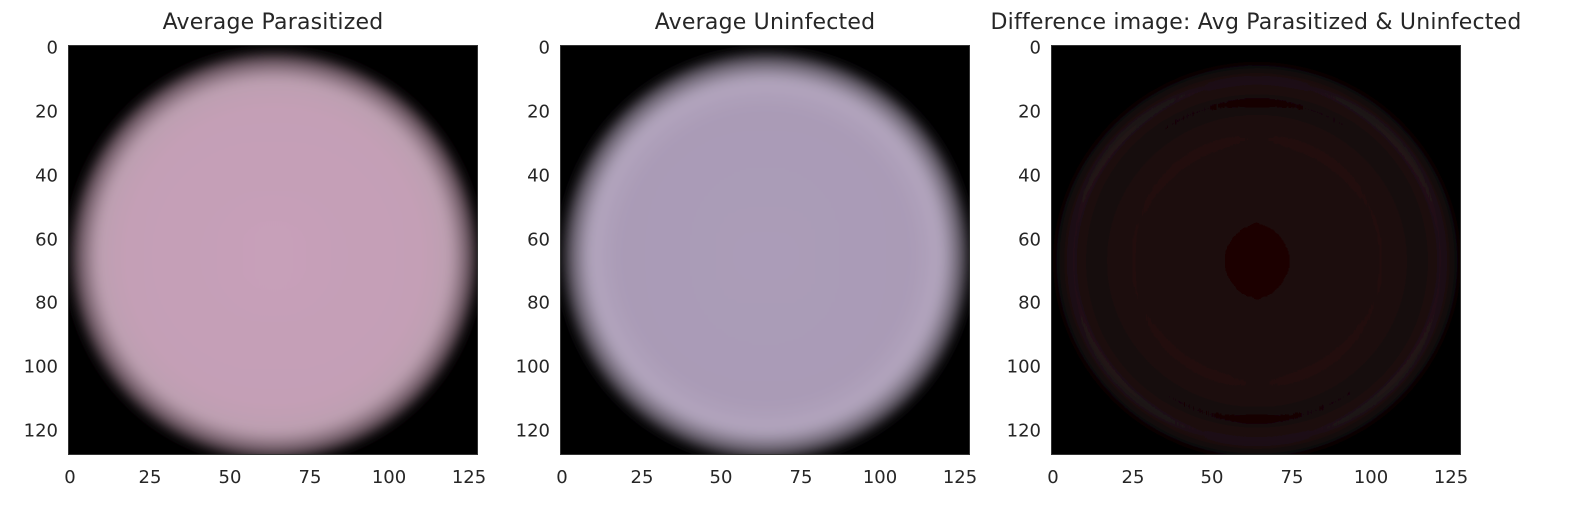 The width and height of the screenshot is (1571, 506). Describe the element at coordinates (273, 22) in the screenshot. I see `chart-title: Average Parasitized` at that location.